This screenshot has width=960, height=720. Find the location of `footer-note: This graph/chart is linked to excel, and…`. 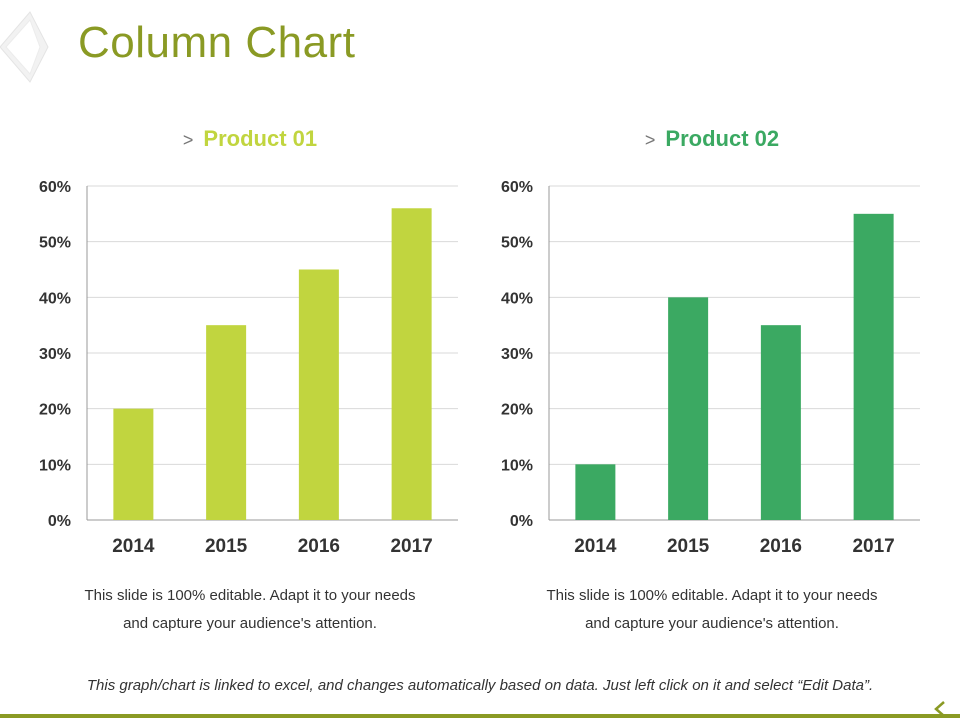

footer-note: This graph/chart is linked to excel, and… is located at coordinates (480, 685).